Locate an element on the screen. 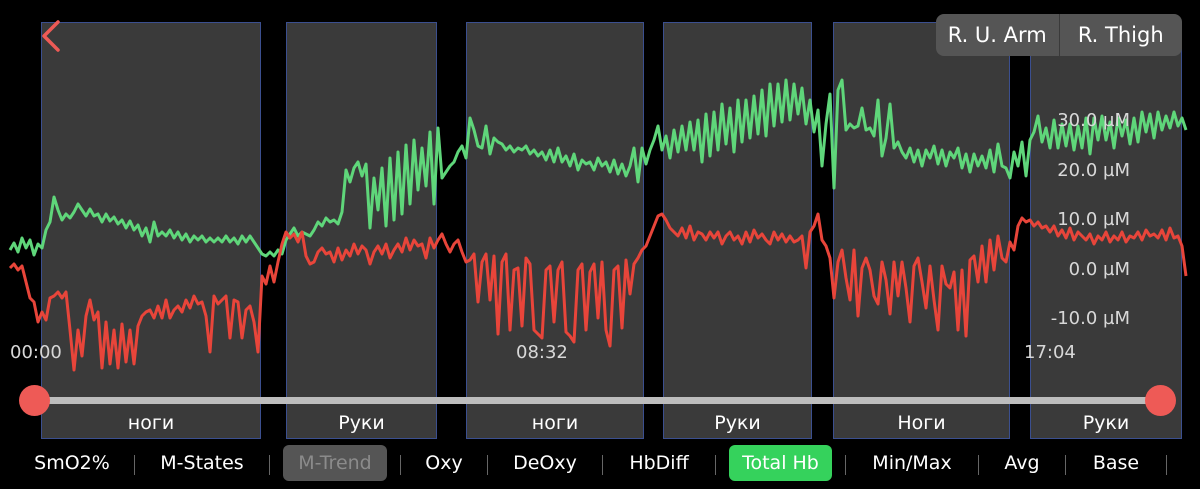 The height and width of the screenshot is (489, 1200). tab-hbdiff: HbDiff is located at coordinates (659, 463).